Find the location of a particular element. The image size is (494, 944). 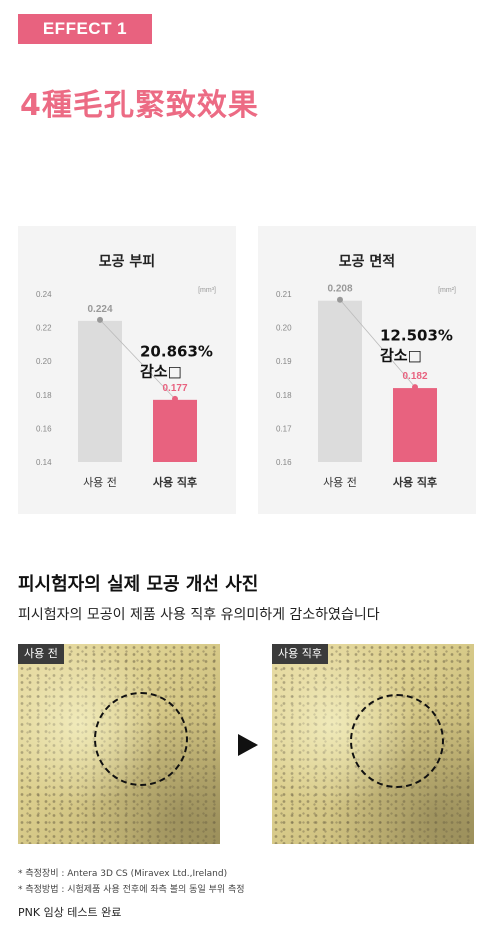

reduction-percent: 12.503% is located at coordinates (416, 335).